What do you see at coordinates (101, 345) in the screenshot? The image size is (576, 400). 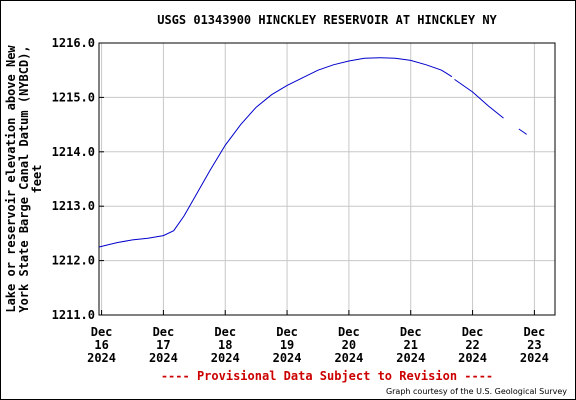 I see `x-tick-label: 16` at bounding box center [101, 345].